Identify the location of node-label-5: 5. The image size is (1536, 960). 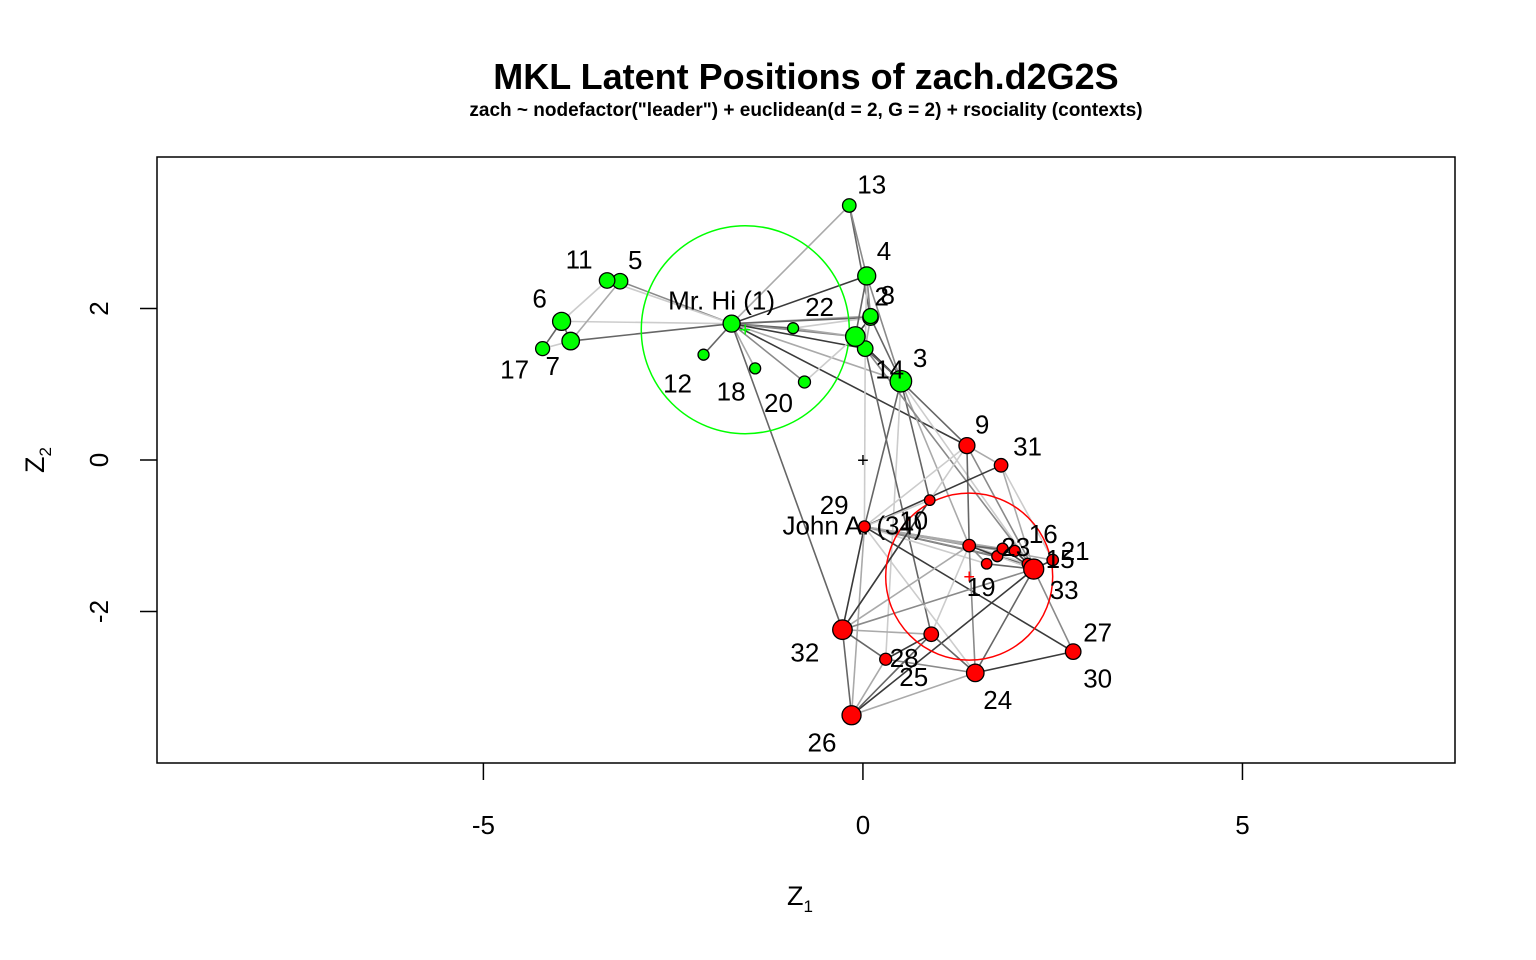
(635, 260).